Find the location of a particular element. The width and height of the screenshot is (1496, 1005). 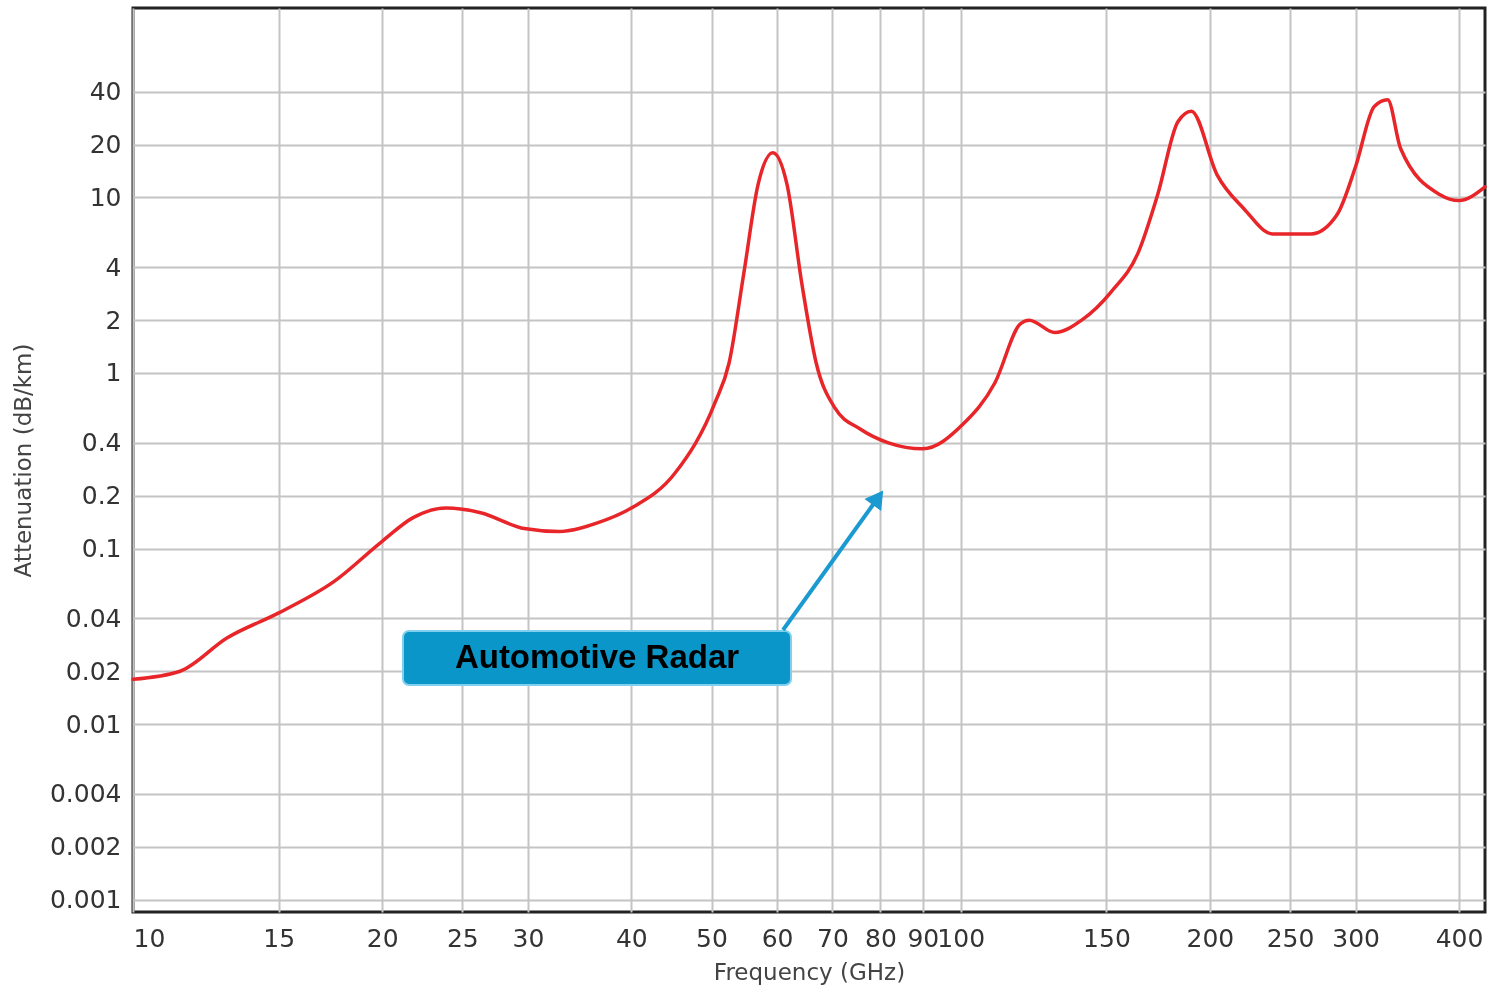

y-tick-label: 0.001 is located at coordinates (85, 900).